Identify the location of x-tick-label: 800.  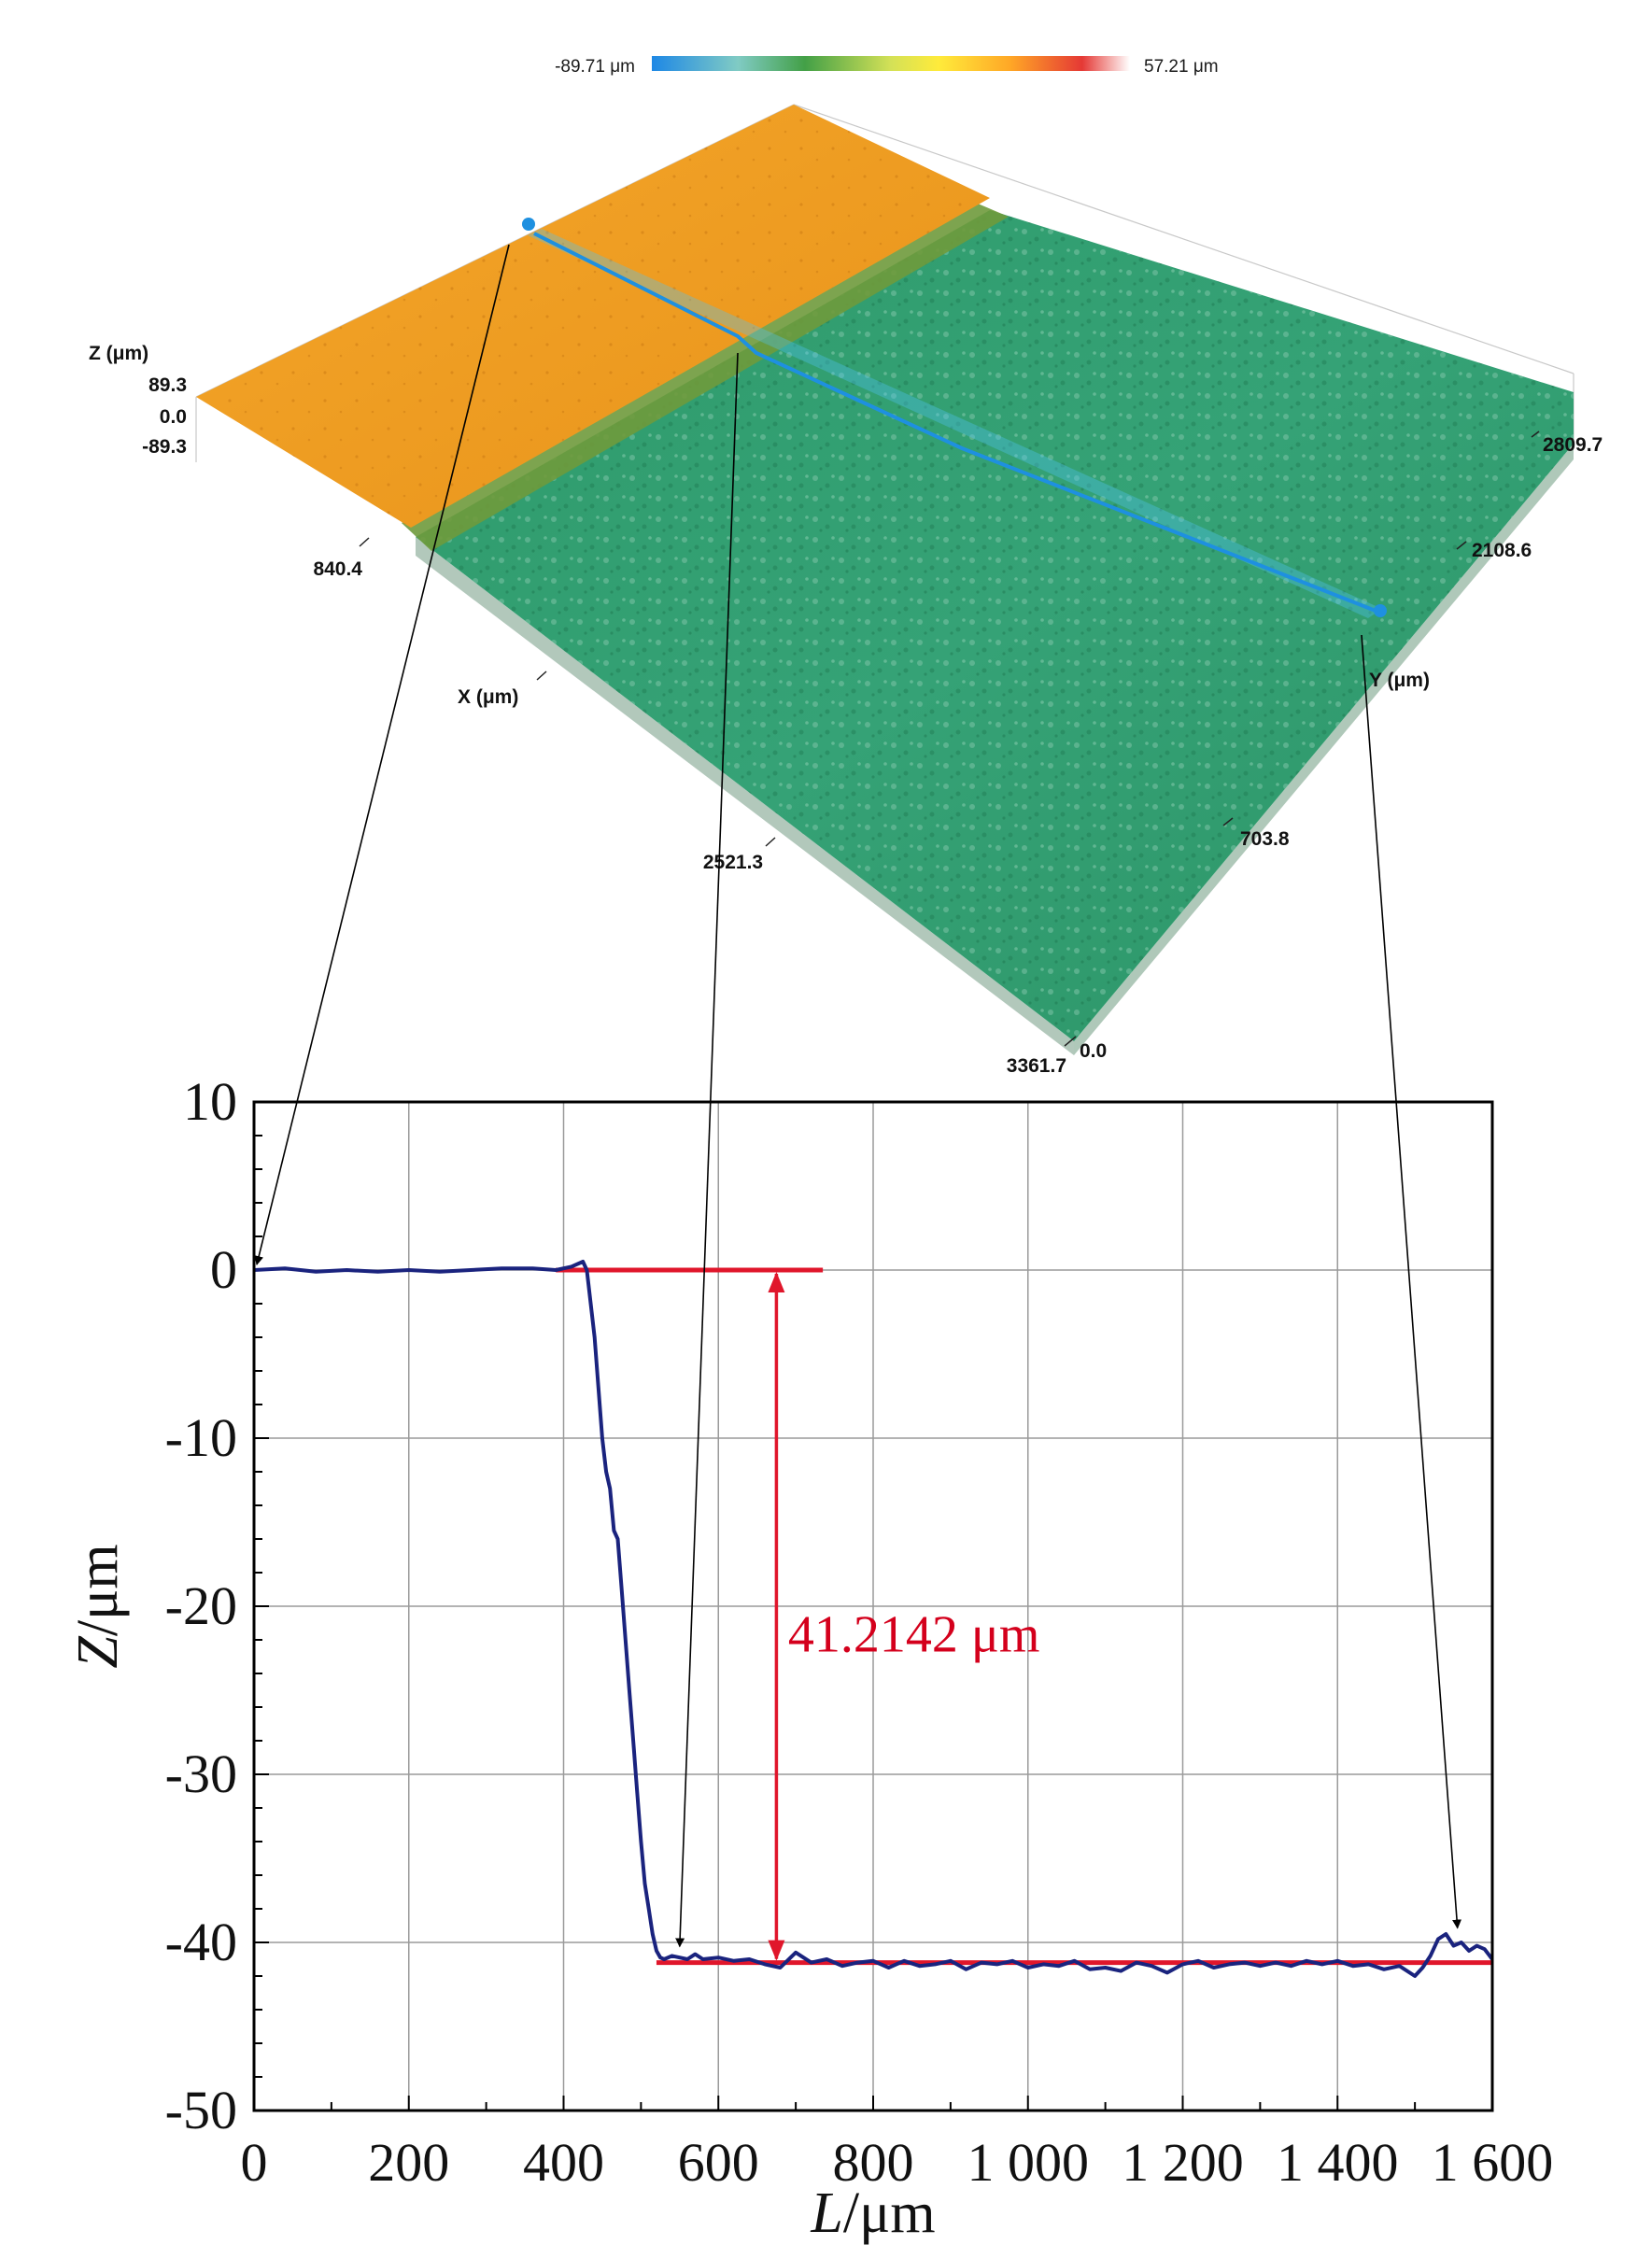
(873, 2162).